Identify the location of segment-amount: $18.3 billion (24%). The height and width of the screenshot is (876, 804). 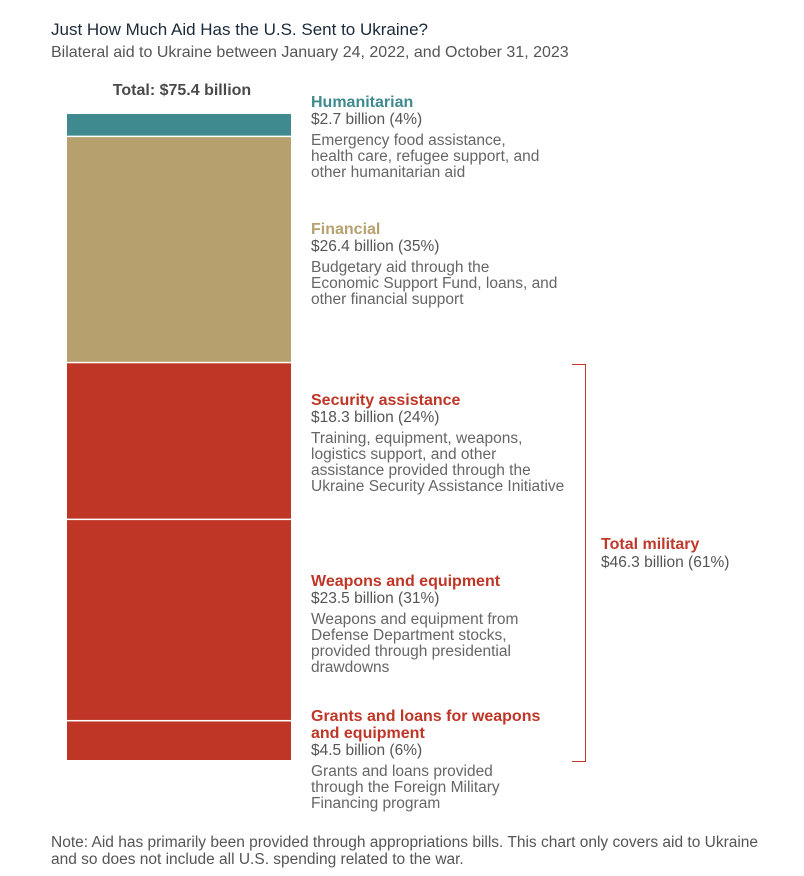
(375, 417).